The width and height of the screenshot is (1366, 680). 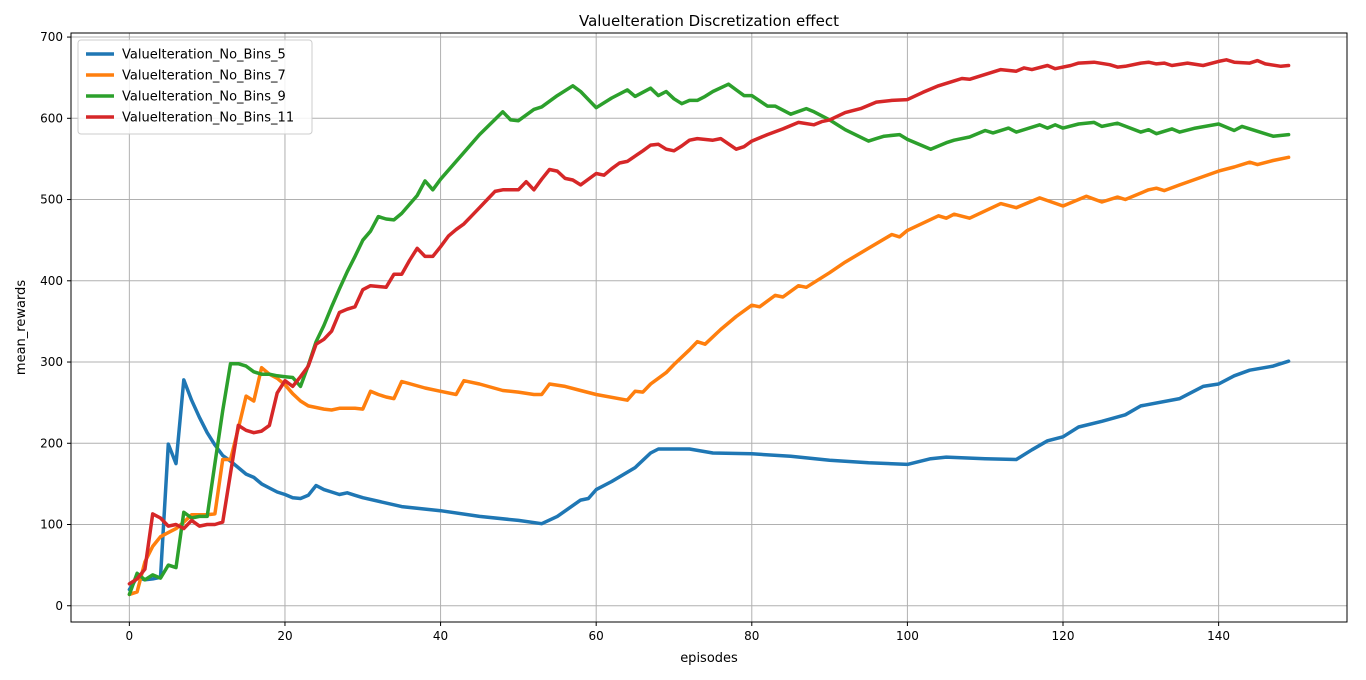 I want to click on y-tick-label: 400, so click(x=51, y=281).